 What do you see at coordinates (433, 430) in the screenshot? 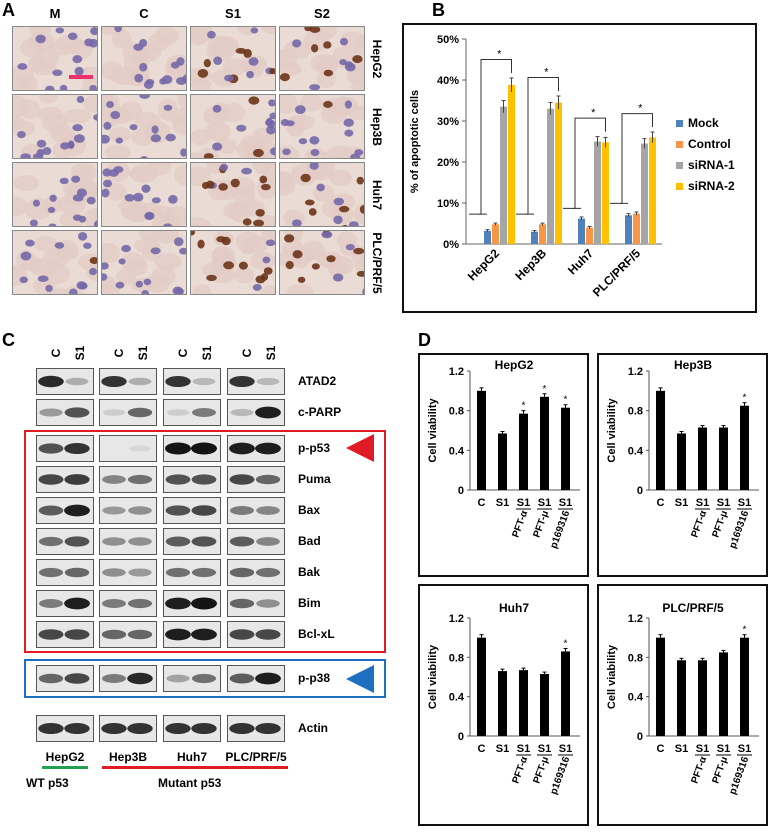
I see `y-axis-label: Cell viability` at bounding box center [433, 430].